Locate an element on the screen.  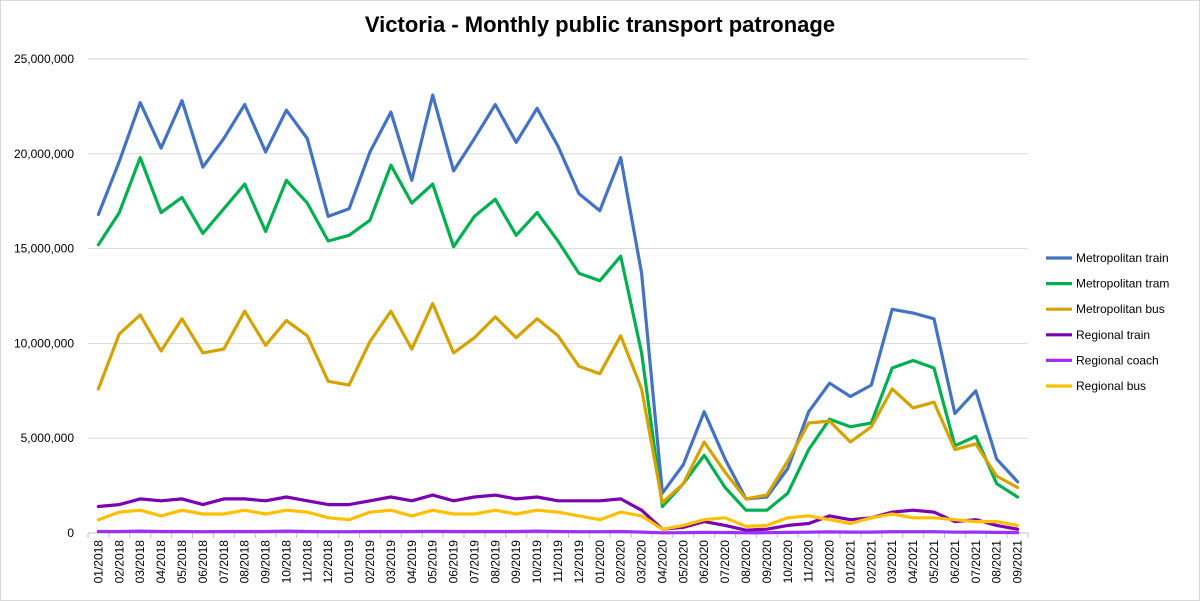
x-tick-label: 03/2021 is located at coordinates (892, 562).